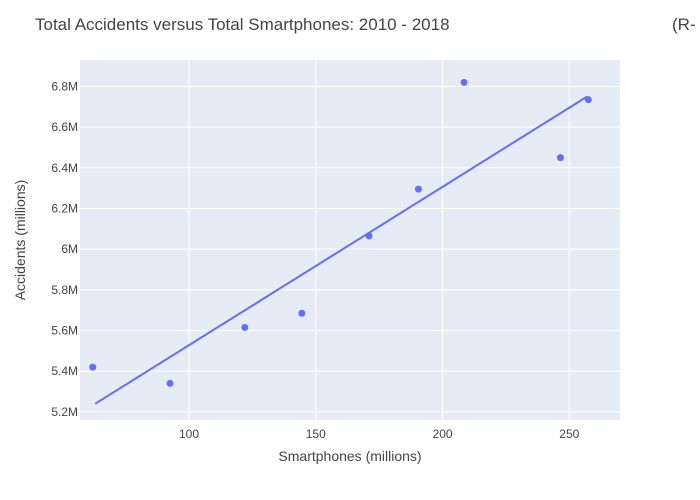 The image size is (700, 500). Describe the element at coordinates (20, 240) in the screenshot. I see `y-axis-label: Accidents (millions)` at that location.